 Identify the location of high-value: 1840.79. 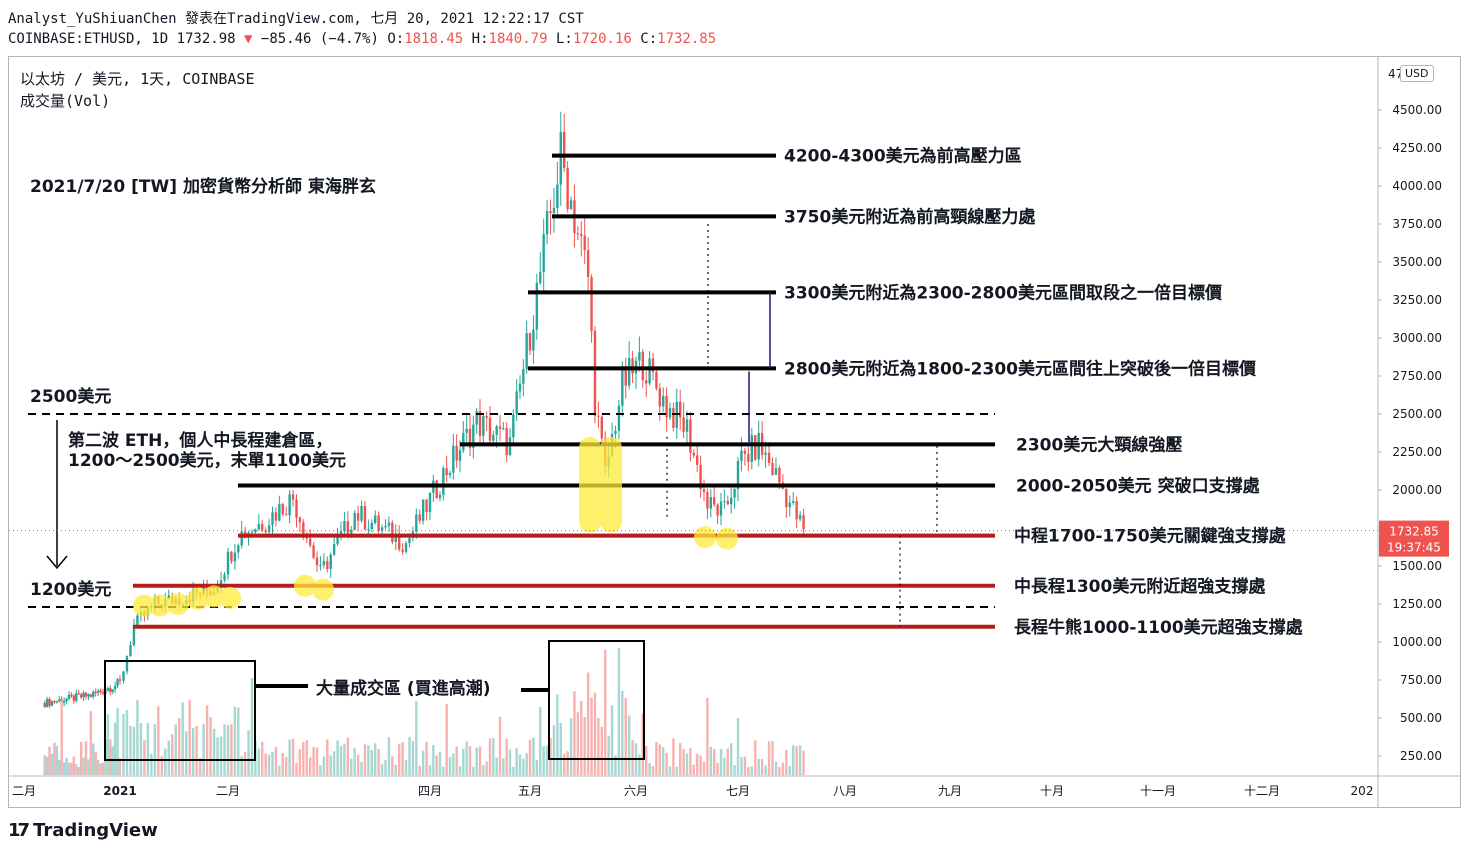
(518, 39).